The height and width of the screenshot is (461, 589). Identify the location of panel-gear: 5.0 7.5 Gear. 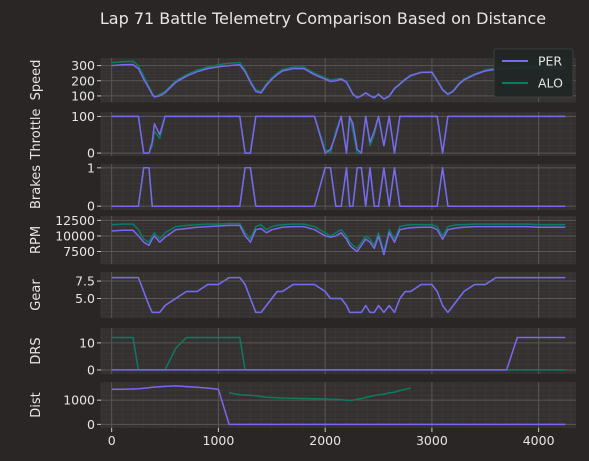
(302, 295).